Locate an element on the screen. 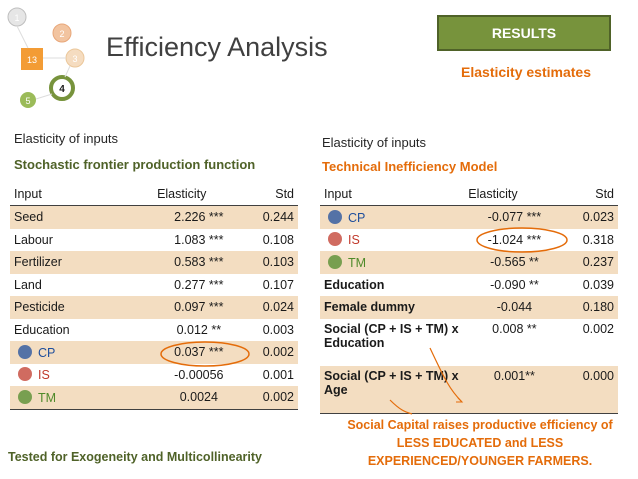  cell: 0.0024 is located at coordinates (199, 398).